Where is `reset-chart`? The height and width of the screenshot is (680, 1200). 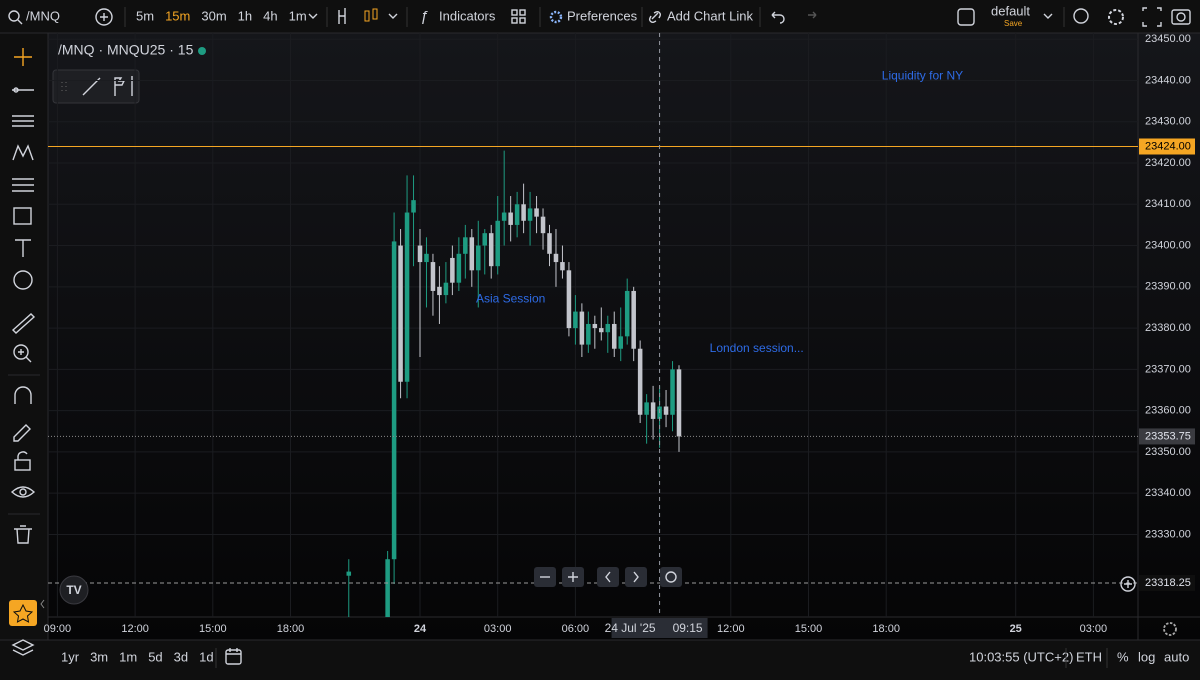 reset-chart is located at coordinates (671, 577).